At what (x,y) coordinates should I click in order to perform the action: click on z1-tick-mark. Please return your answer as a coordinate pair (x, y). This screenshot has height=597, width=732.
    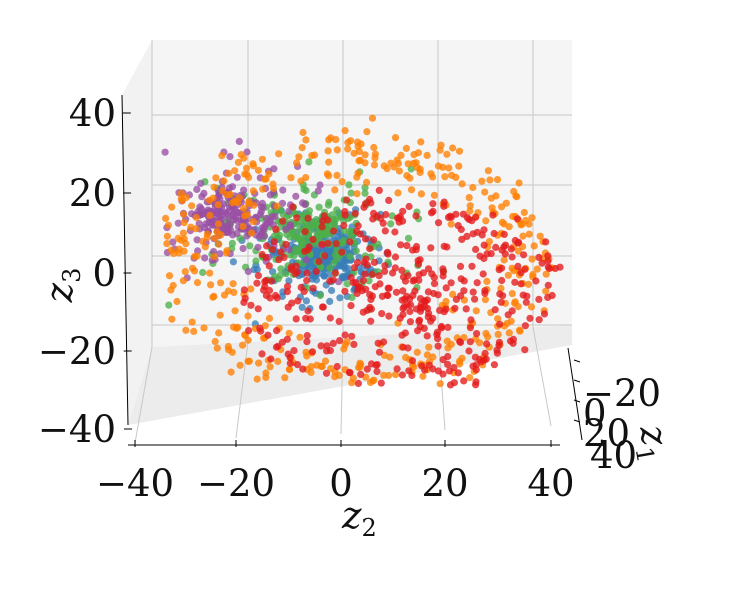
    Looking at the image, I should click on (577, 421).